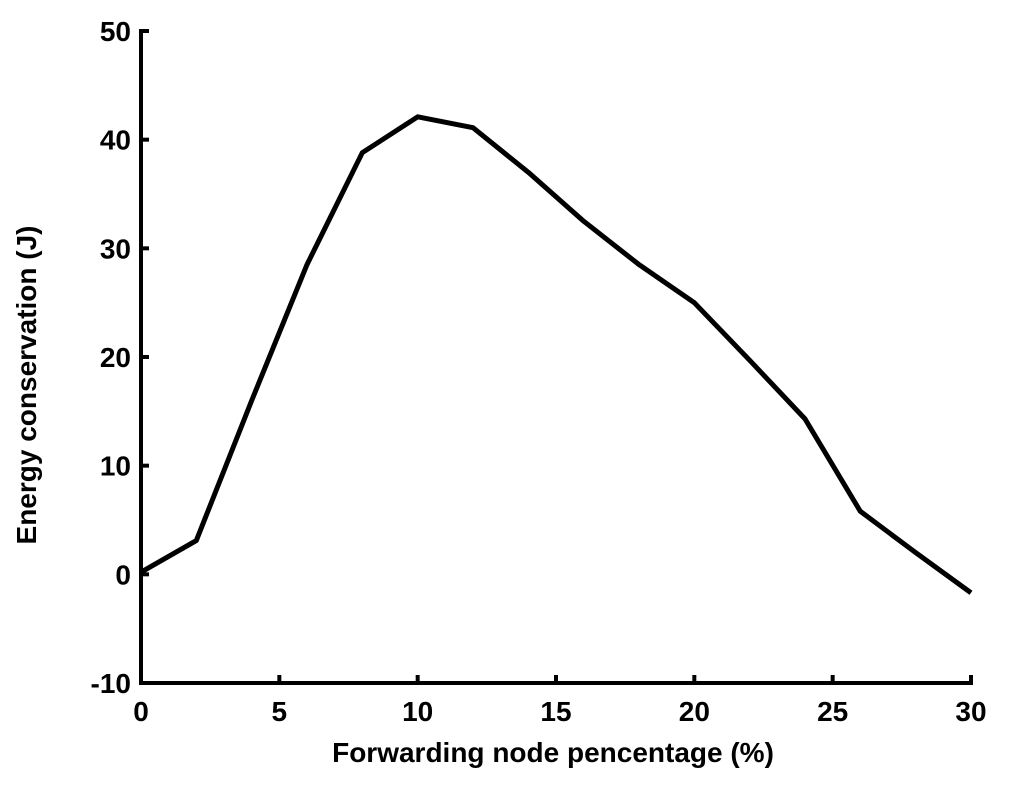 This screenshot has height=793, width=1024. What do you see at coordinates (694, 711) in the screenshot?
I see `x-tick-label: 20` at bounding box center [694, 711].